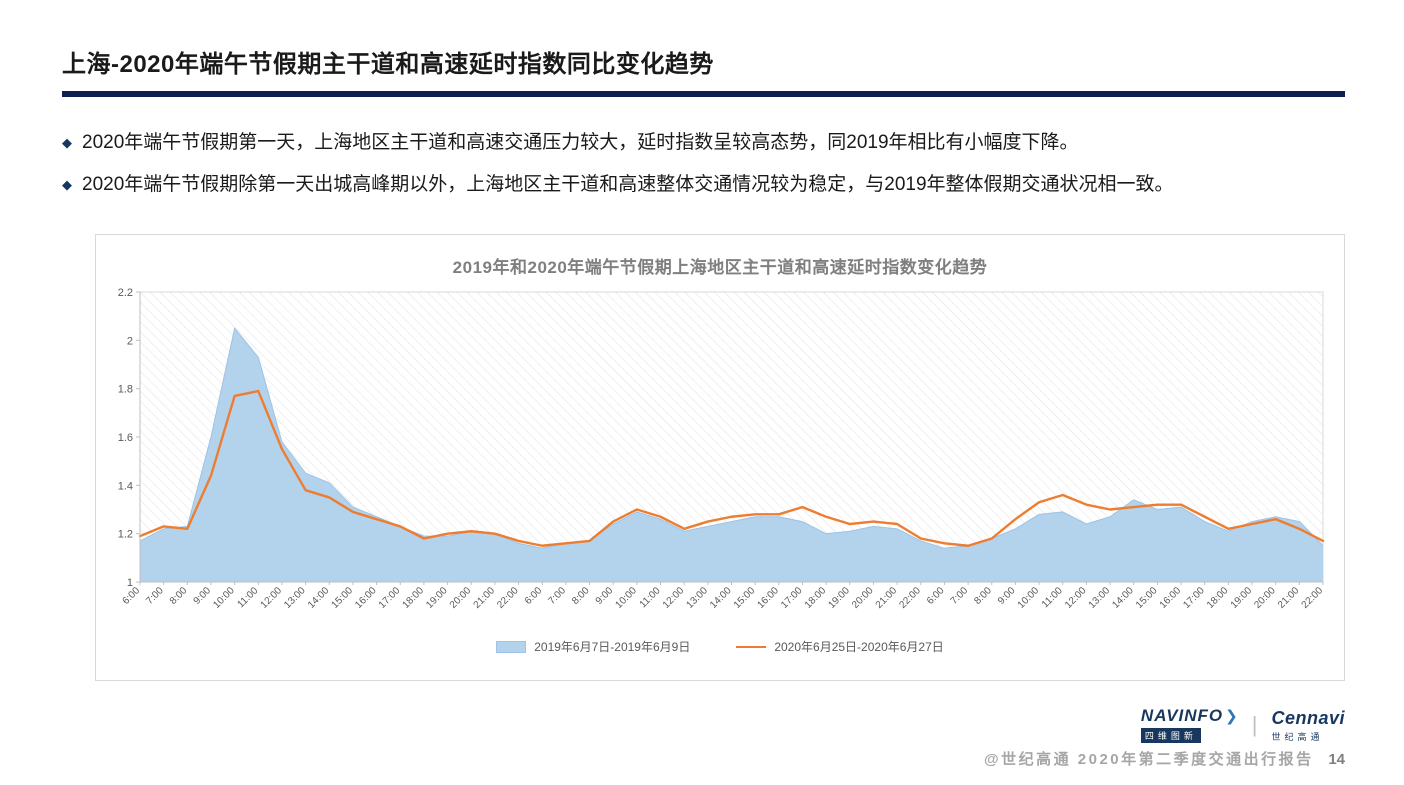  I want to click on page-number: 14, so click(1336, 759).